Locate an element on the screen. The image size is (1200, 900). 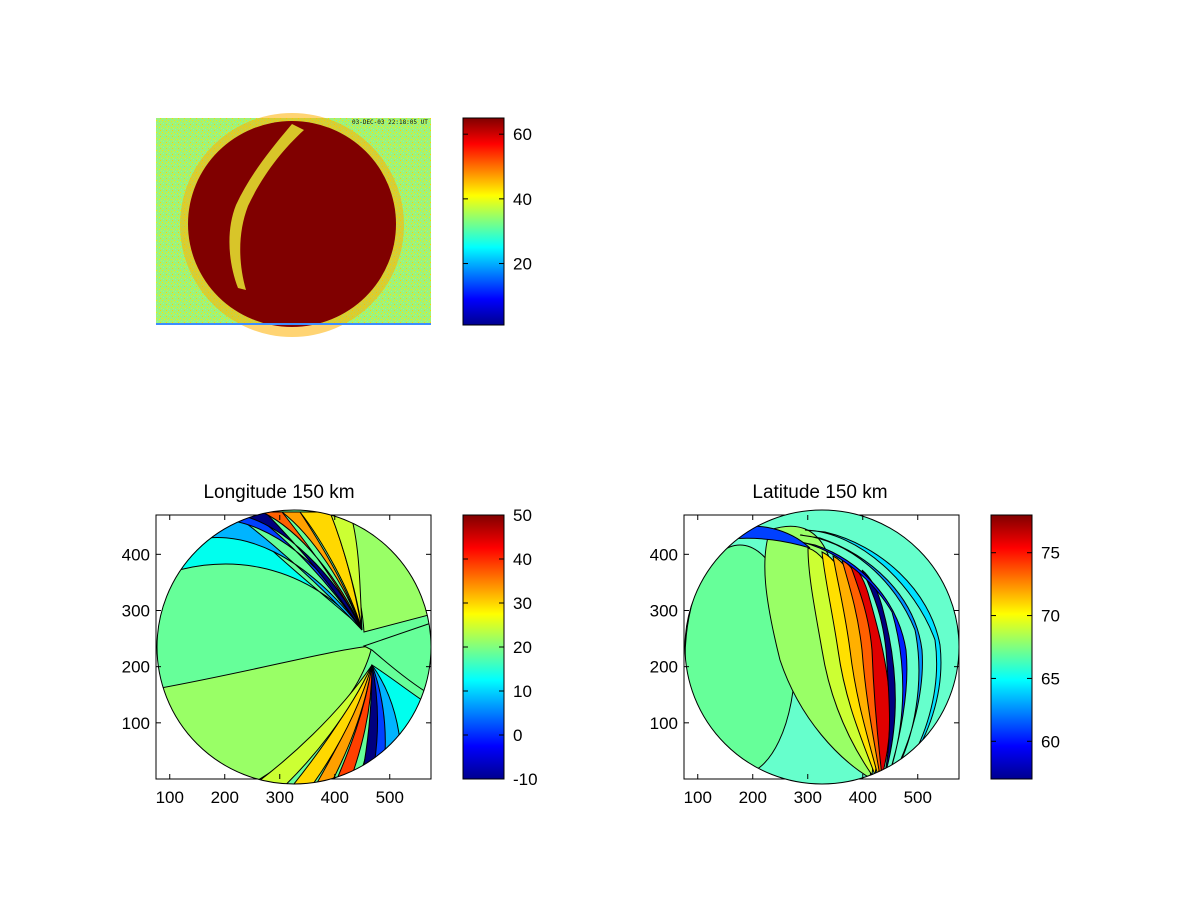
latitude-contours is located at coordinates (822, 647).